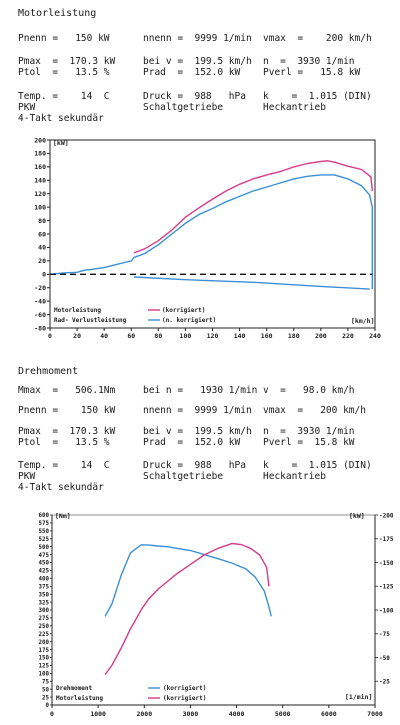 Image resolution: width=400 pixels, height=725 pixels. I want to click on s2-r3-c1: Prad = 152.0 kW, so click(192, 442).